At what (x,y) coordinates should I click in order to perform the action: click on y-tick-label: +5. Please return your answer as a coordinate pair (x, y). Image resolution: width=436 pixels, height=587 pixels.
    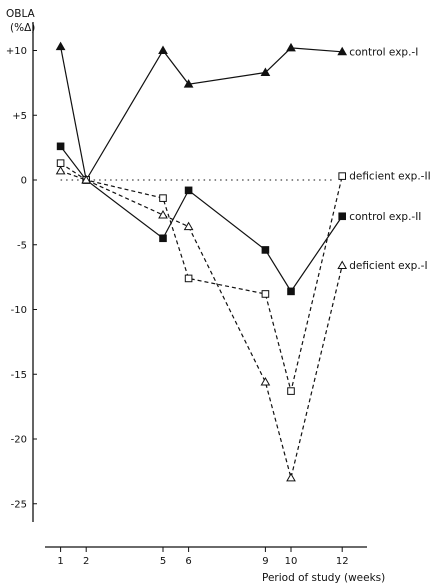
    Looking at the image, I should click on (19, 116).